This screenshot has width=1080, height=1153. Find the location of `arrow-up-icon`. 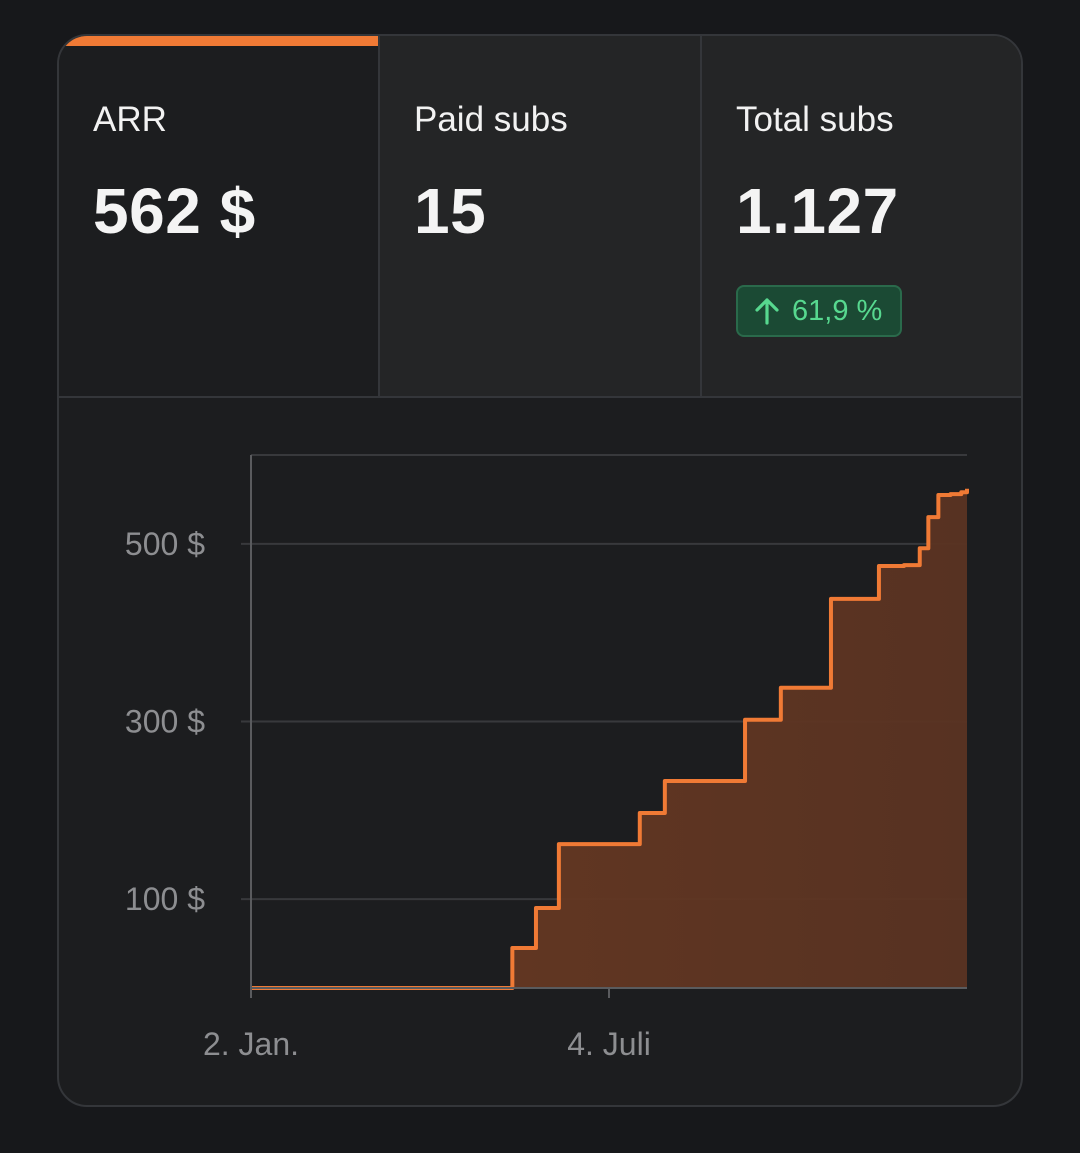

arrow-up-icon is located at coordinates (767, 311).